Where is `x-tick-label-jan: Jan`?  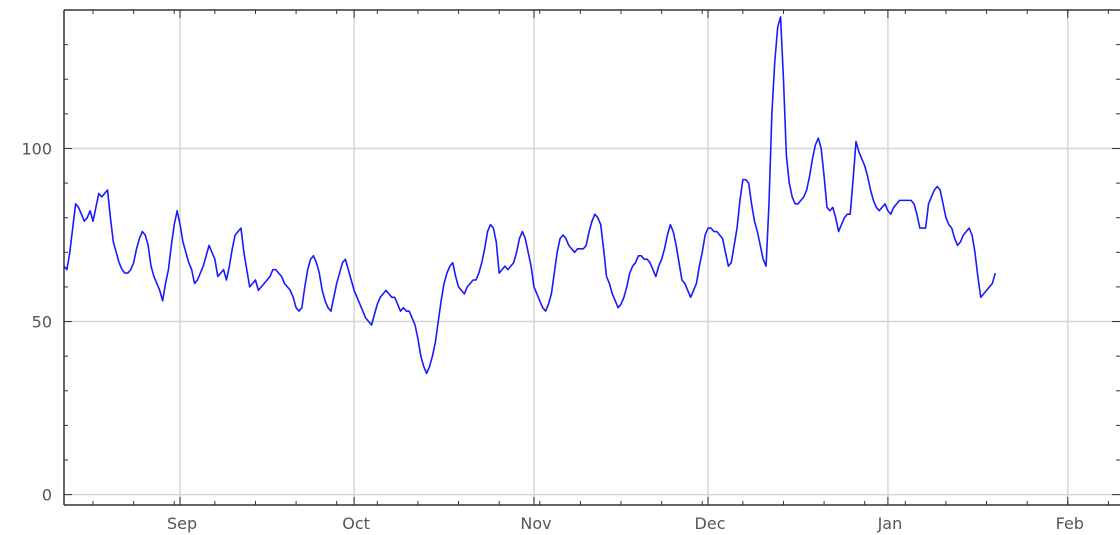 x-tick-label-jan: Jan is located at coordinates (890, 523).